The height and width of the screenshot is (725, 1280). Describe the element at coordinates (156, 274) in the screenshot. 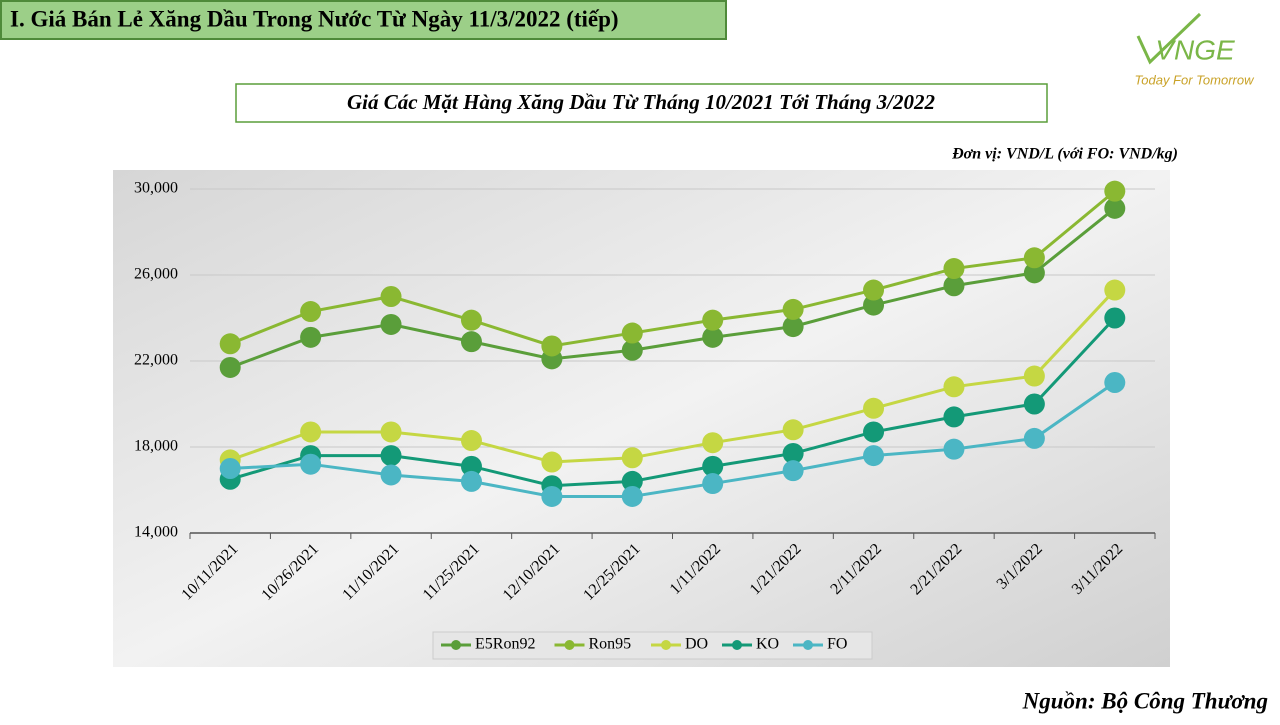

I see `y-tick-label: 26,000` at that location.